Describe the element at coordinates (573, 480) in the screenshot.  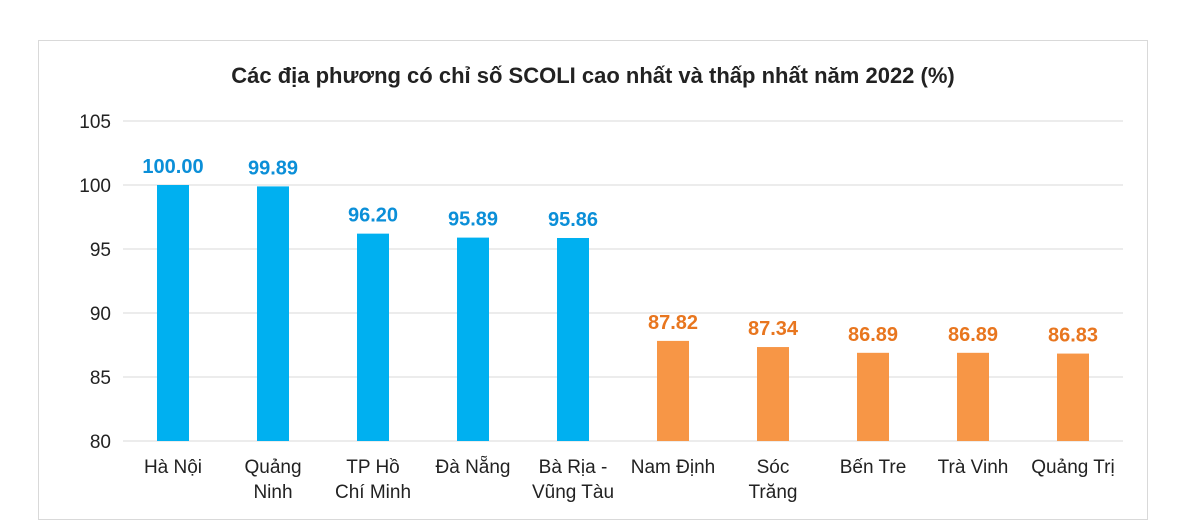
I see `x-tick-label: Bà Rịa -Vũng Tàu` at that location.